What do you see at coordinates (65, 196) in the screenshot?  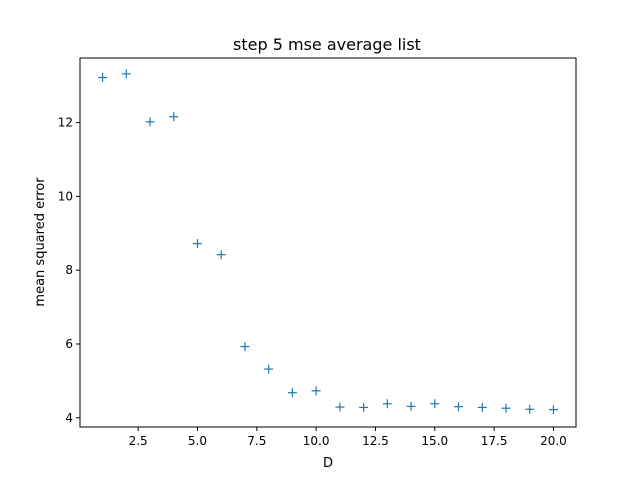 I see `y-tick-label: 10` at bounding box center [65, 196].